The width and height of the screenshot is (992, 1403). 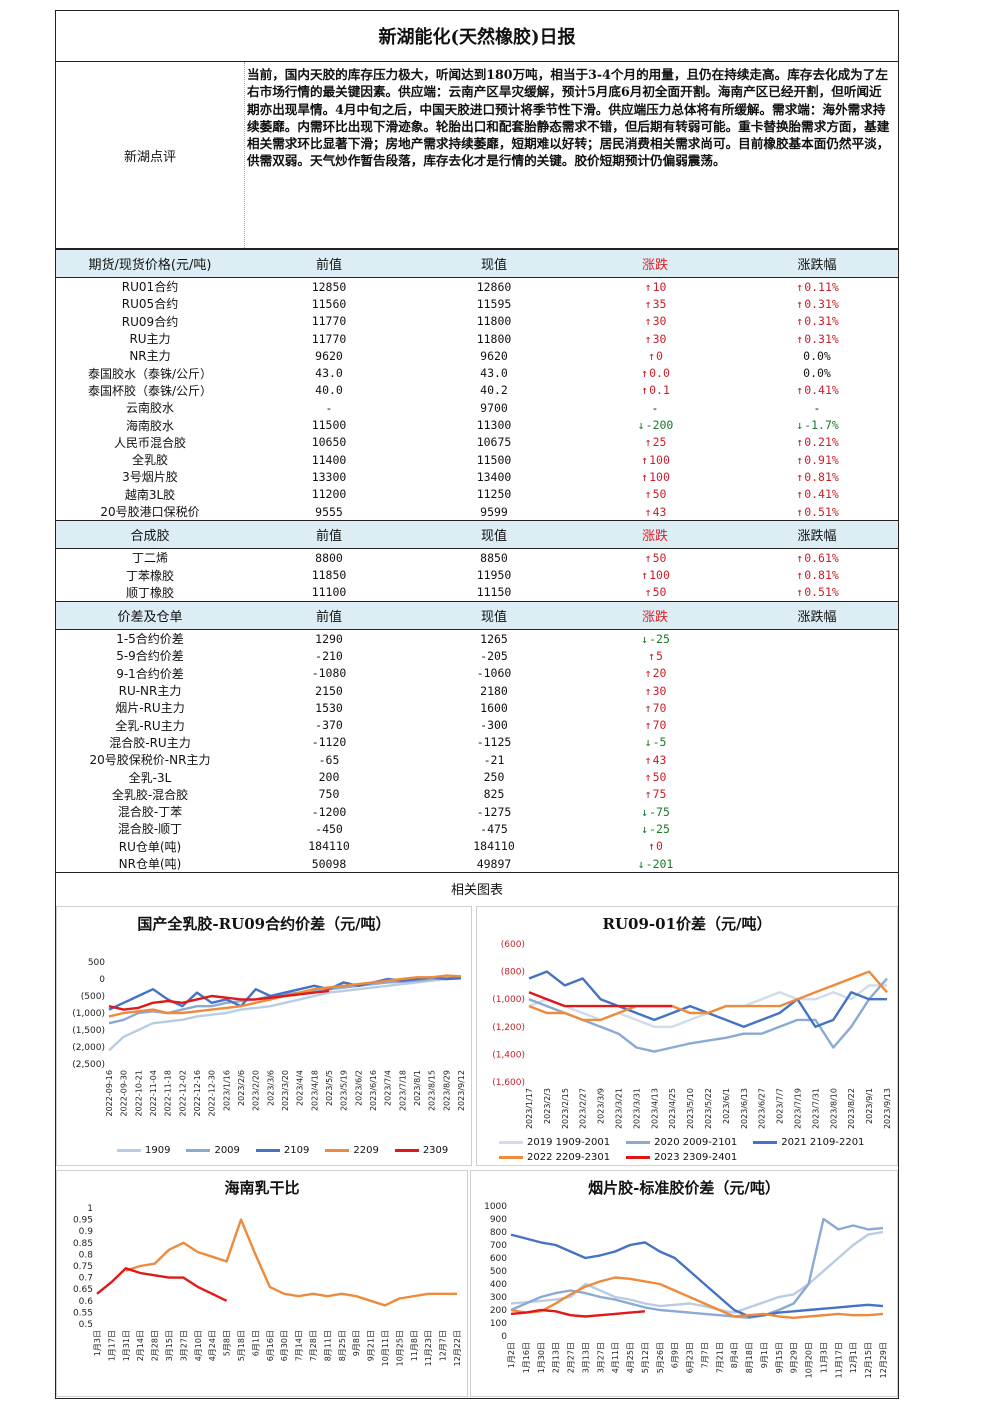 I want to click on x-tick-label: 2023/7/7, so click(x=780, y=1106).